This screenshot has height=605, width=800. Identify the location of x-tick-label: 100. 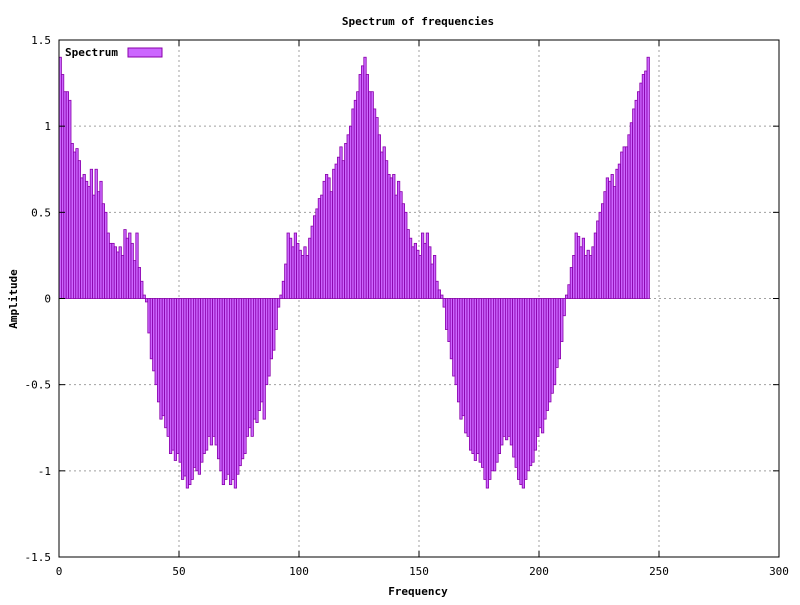
(299, 571).